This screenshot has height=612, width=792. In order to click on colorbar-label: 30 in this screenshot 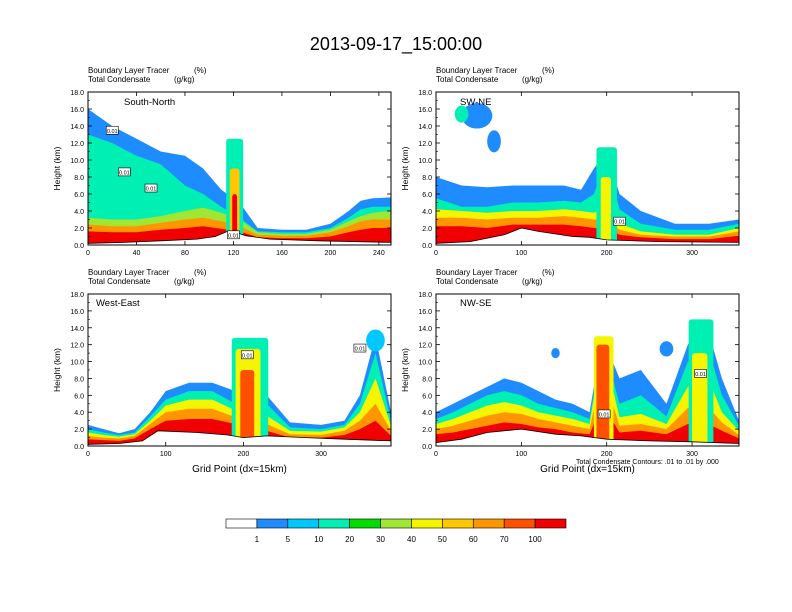, I will do `click(380, 539)`.